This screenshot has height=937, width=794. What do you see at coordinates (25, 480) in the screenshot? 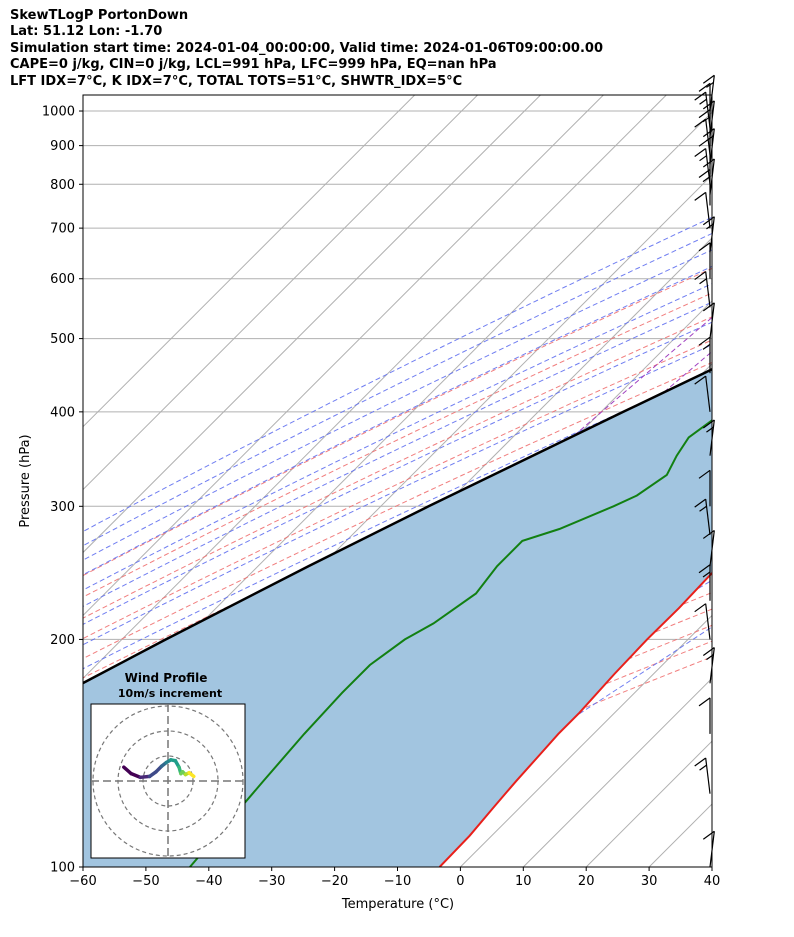
I see `y-axis-label: Pressure (hPa)` at bounding box center [25, 480].